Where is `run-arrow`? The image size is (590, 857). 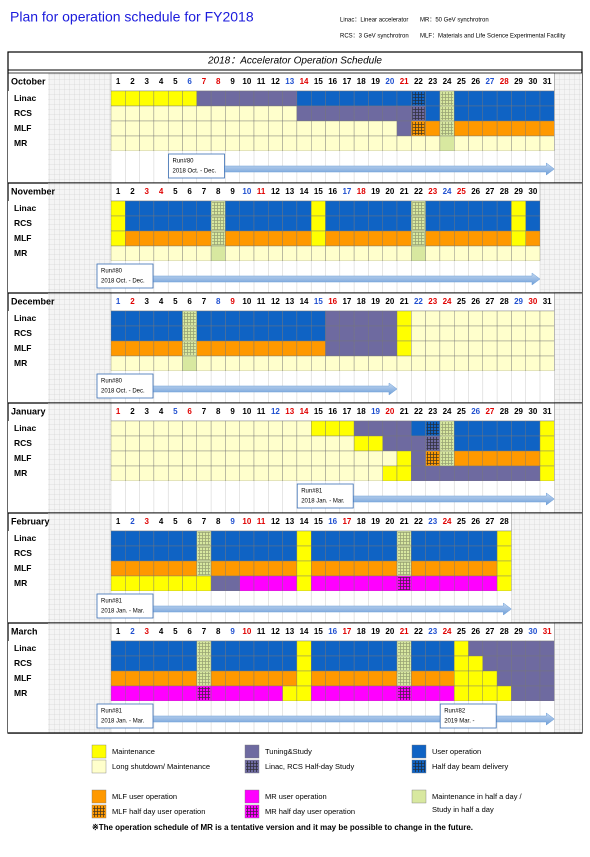 run-arrow is located at coordinates (381, 169).